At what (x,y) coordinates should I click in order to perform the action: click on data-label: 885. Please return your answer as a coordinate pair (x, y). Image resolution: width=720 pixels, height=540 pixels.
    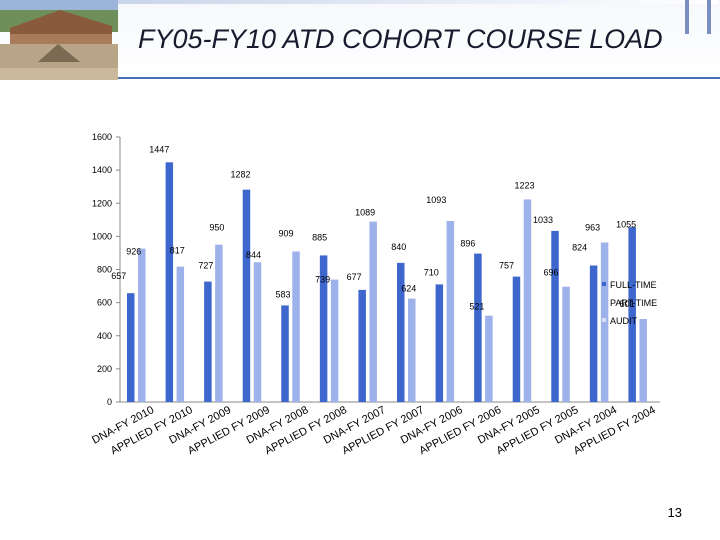
    Looking at the image, I should click on (319, 237).